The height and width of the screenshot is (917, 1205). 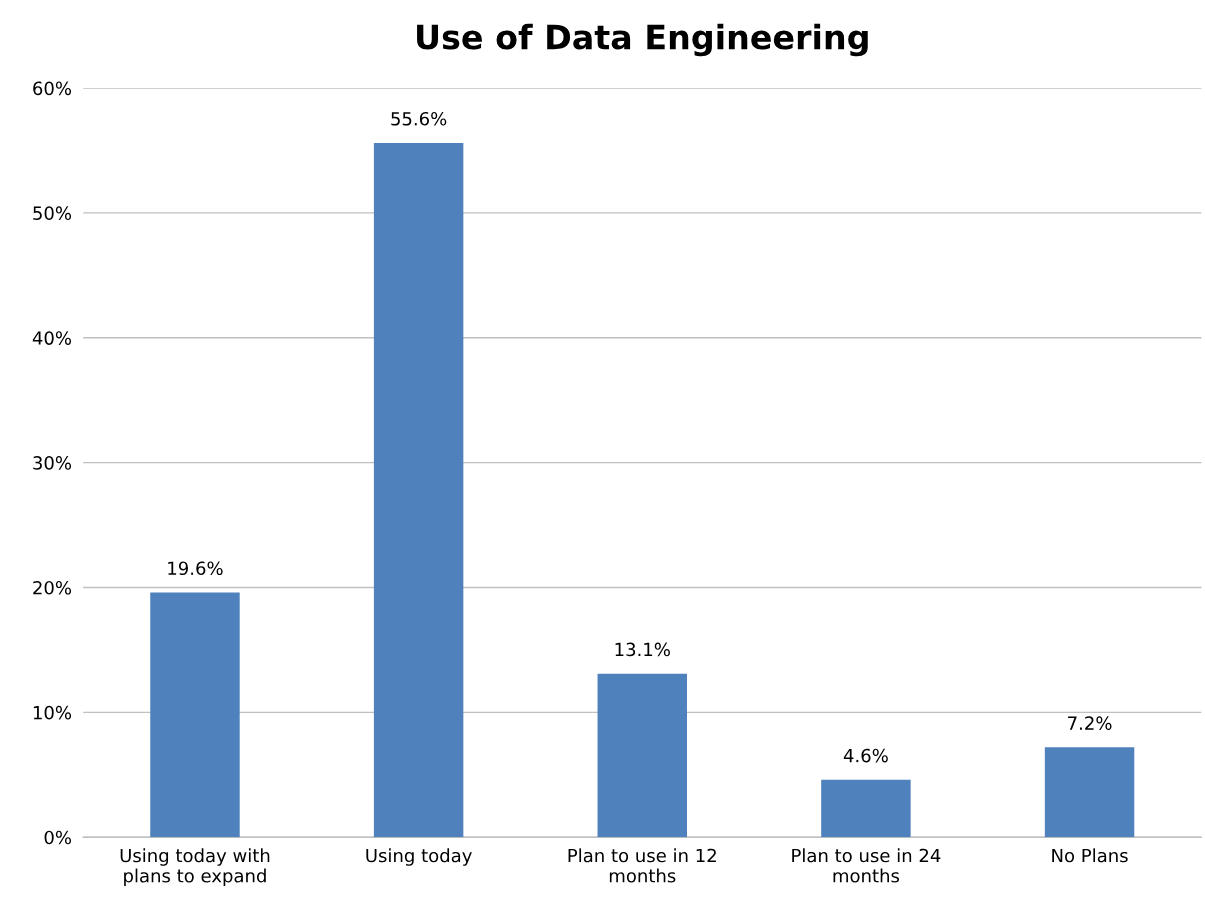 What do you see at coordinates (52, 463) in the screenshot?
I see `y-tick-label: 30%` at bounding box center [52, 463].